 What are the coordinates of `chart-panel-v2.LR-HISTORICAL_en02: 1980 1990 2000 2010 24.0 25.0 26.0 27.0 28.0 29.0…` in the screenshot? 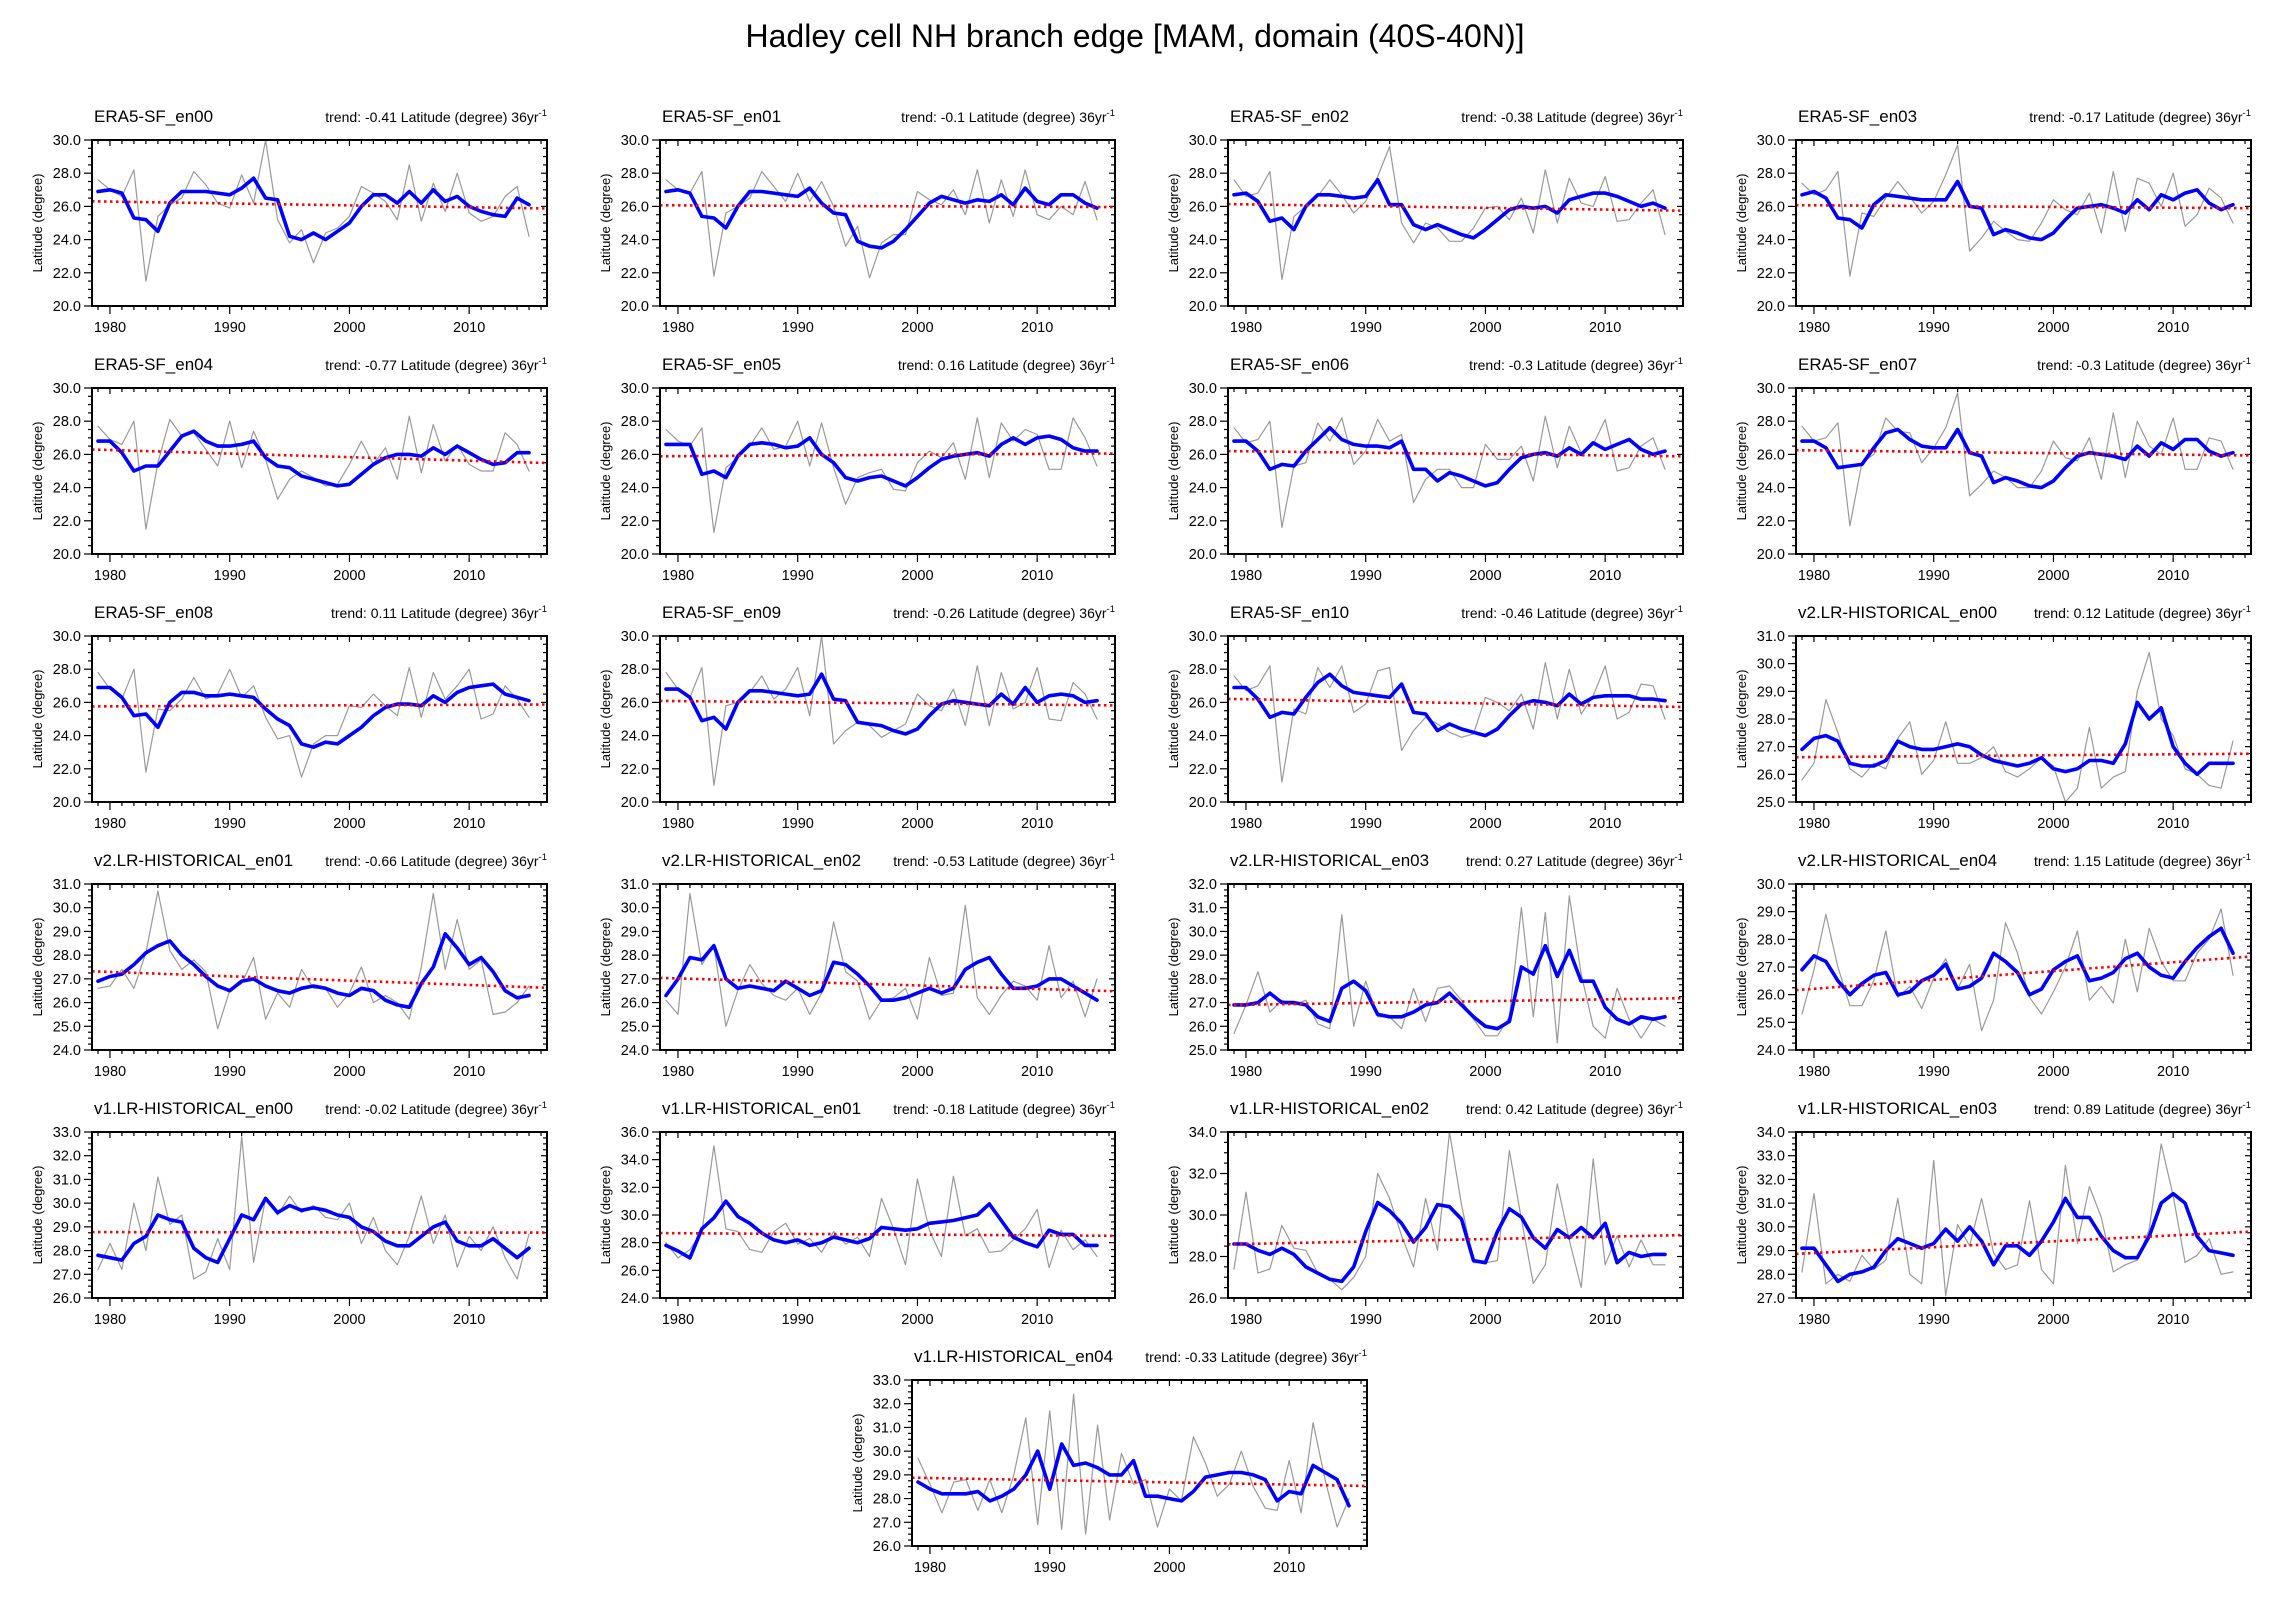 It's located at (876, 964).